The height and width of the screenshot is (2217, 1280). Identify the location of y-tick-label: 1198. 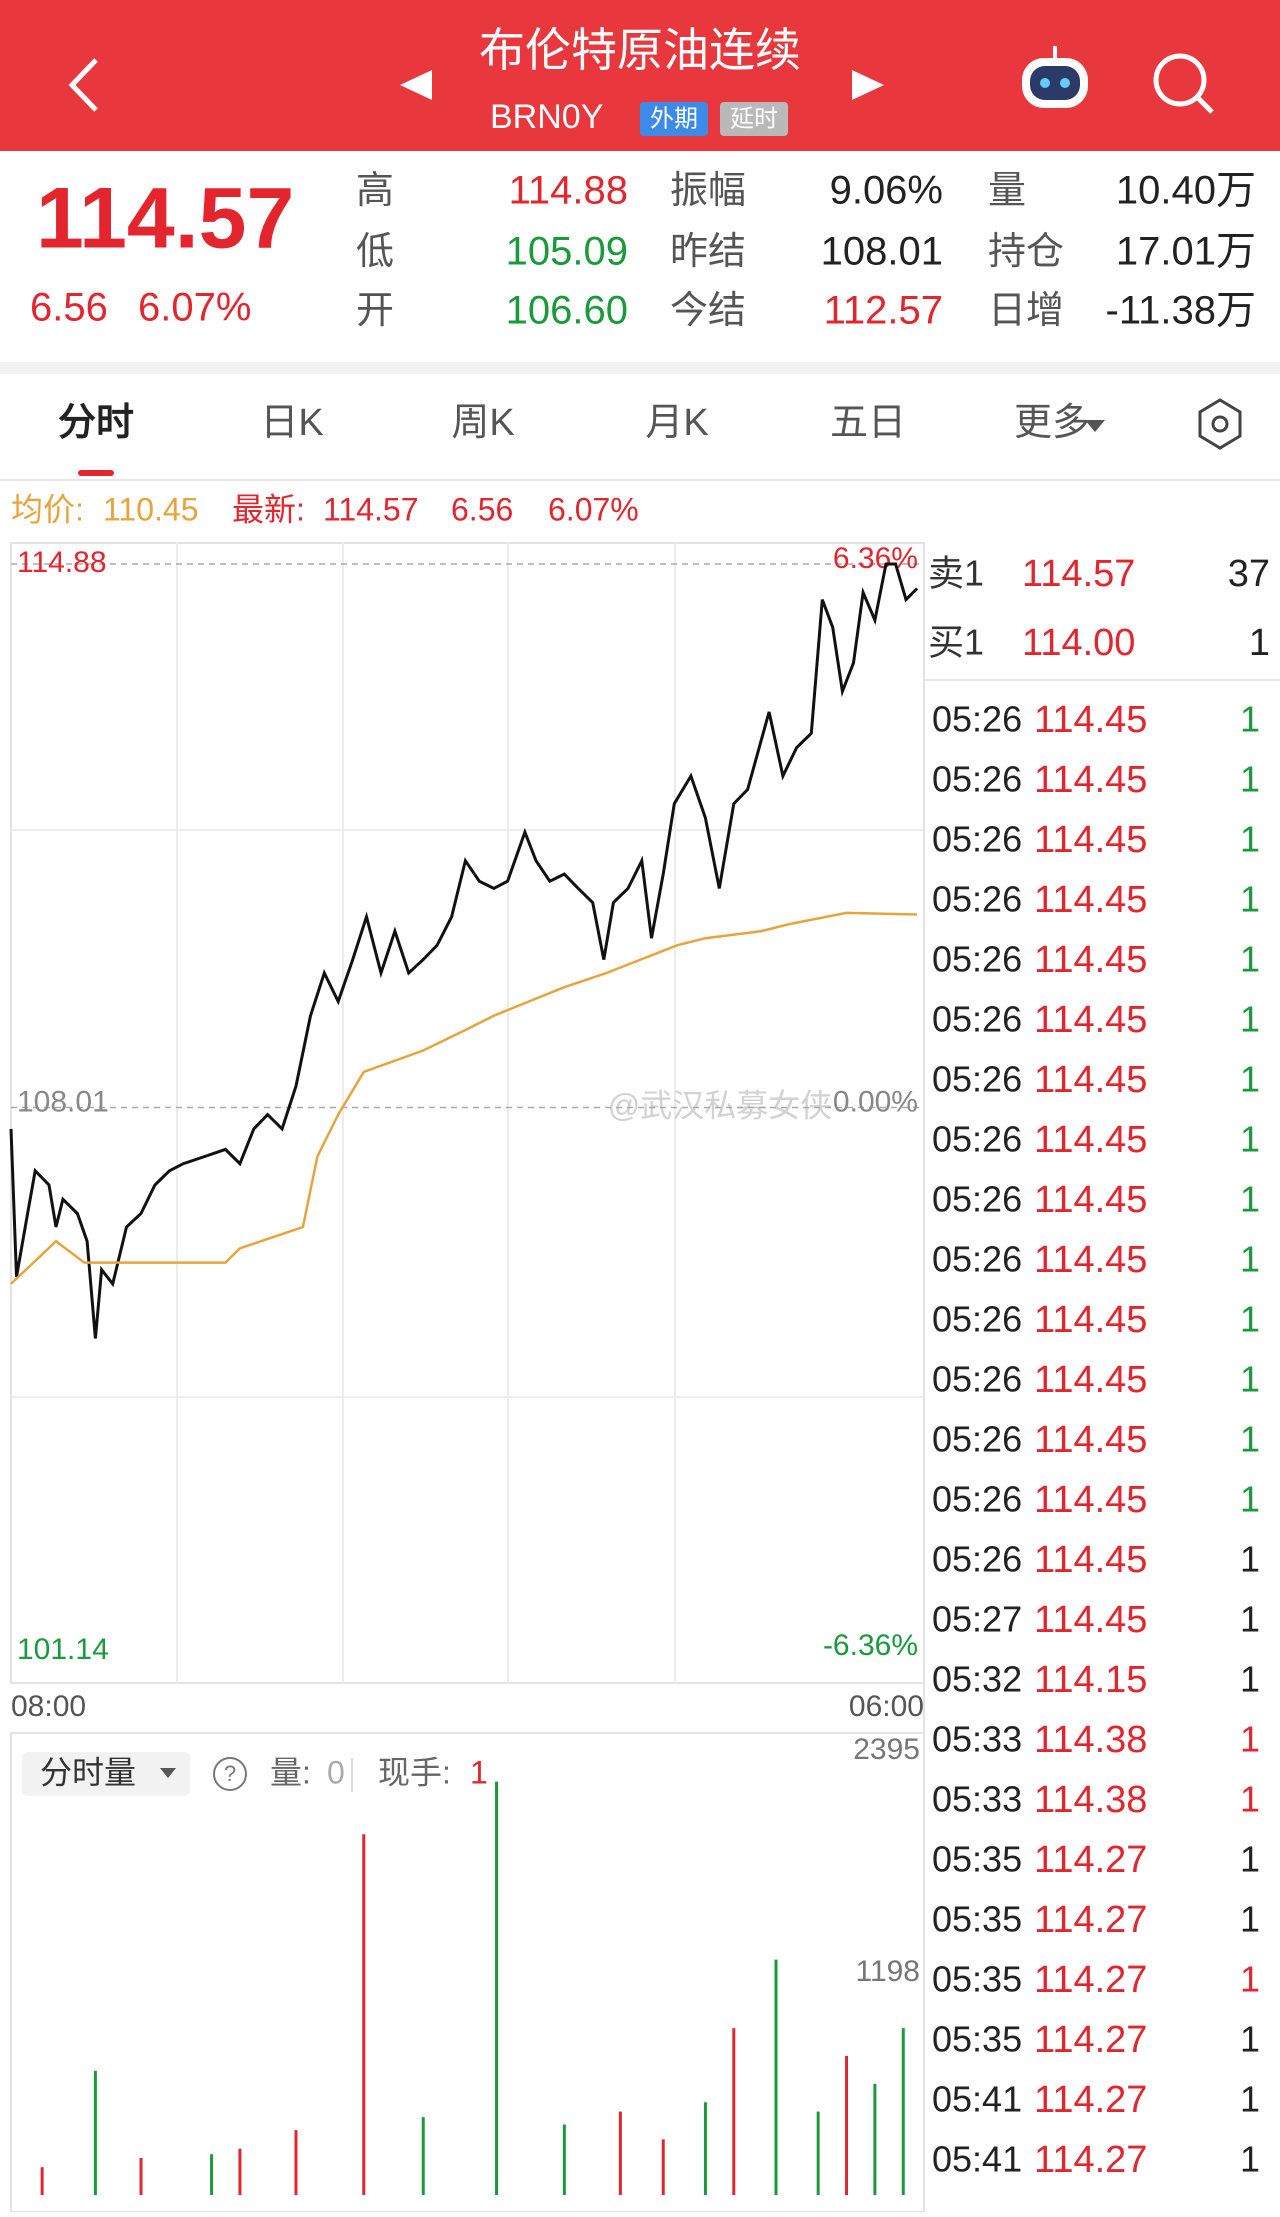
(887, 1971).